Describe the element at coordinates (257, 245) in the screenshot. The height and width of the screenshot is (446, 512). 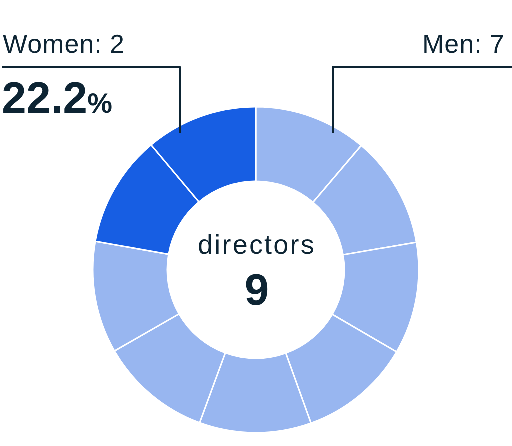
I see `text: directors` at that location.